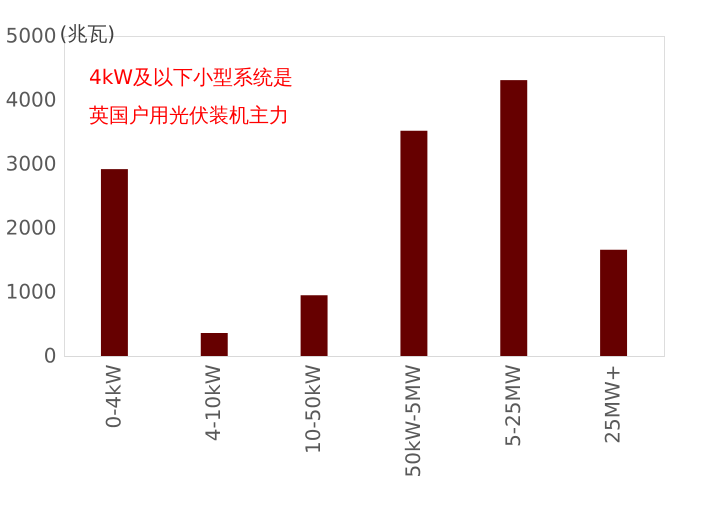 The width and height of the screenshot is (726, 523). I want to click on x-tick-label: 5-25MW, so click(512, 405).